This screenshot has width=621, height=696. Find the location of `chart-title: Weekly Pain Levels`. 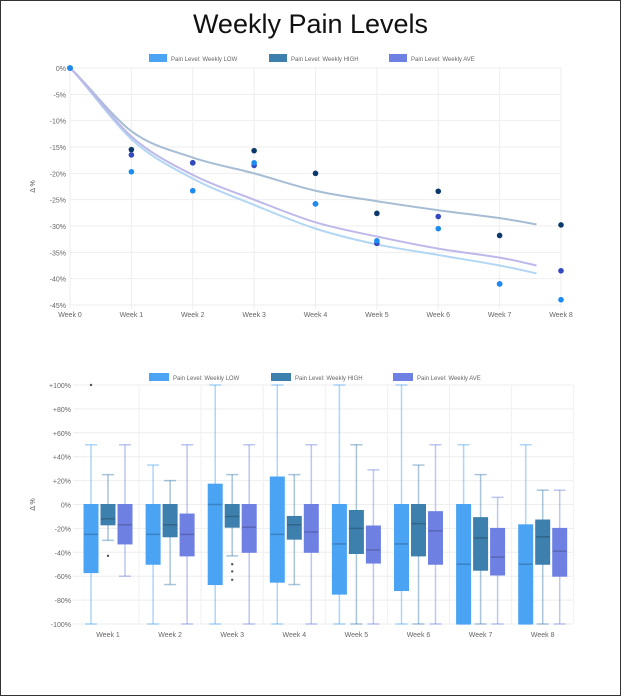

chart-title: Weekly Pain Levels is located at coordinates (310, 24).